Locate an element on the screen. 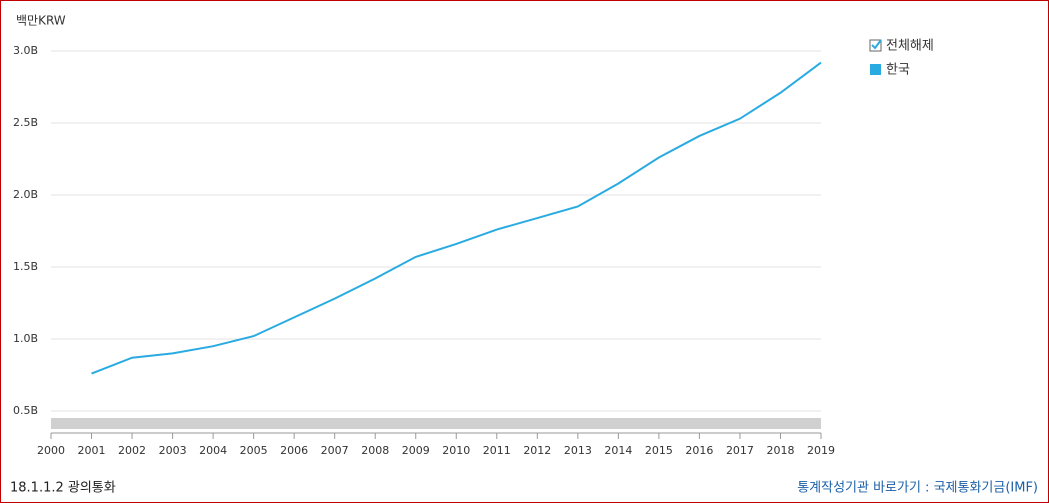  x-tick-label: 2002 is located at coordinates (132, 450).